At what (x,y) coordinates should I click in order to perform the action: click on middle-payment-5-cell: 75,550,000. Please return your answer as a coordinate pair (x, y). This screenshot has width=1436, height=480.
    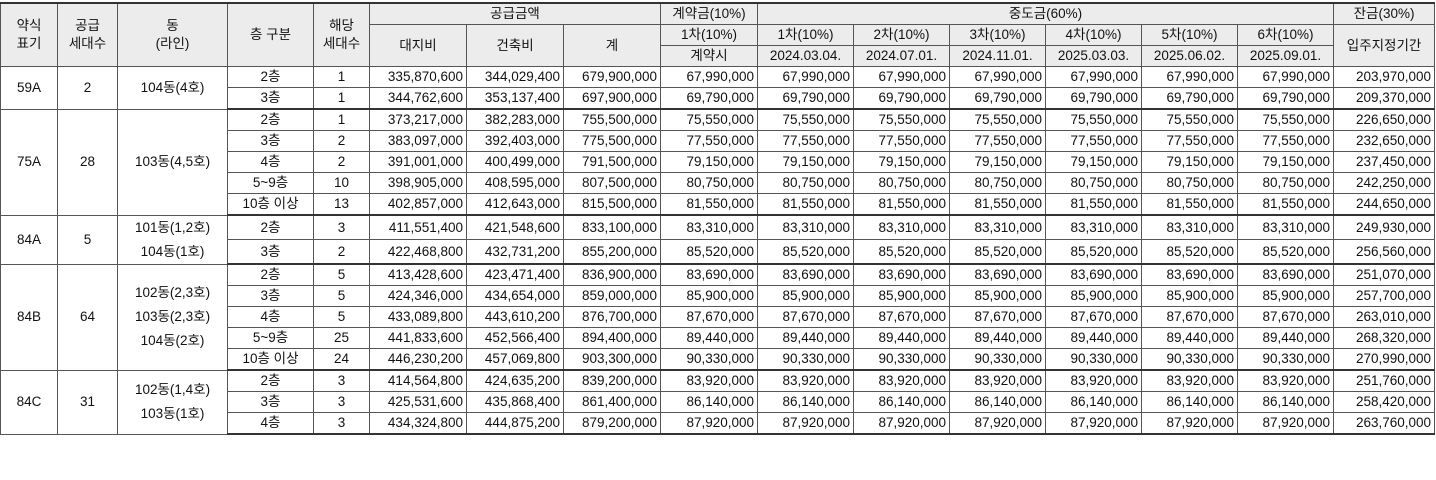
    Looking at the image, I should click on (1190, 119).